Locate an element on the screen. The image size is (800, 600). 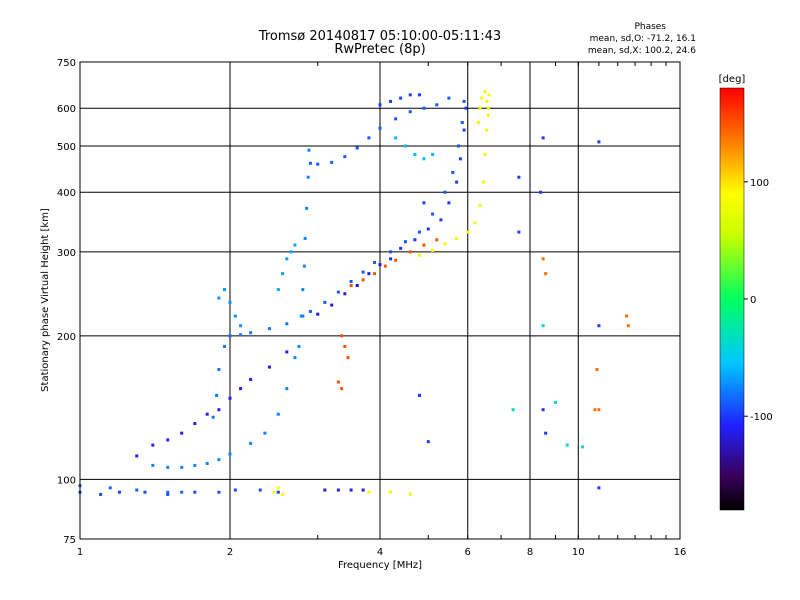
colorbar is located at coordinates (732, 299).